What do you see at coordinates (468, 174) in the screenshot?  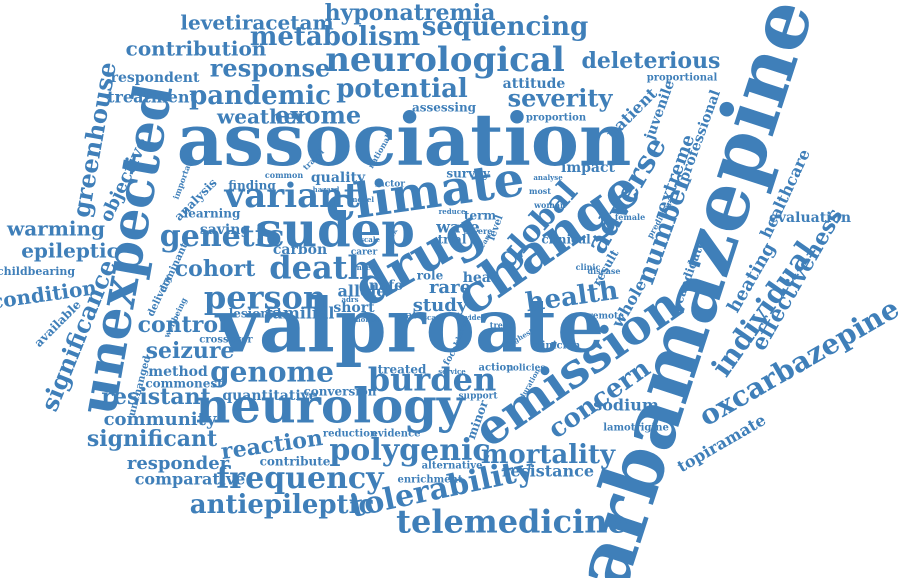 I see `word-survey: survey` at bounding box center [468, 174].